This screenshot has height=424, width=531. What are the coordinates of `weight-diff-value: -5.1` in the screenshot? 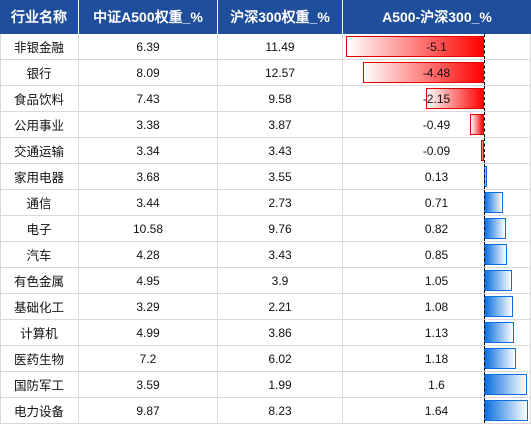 It's located at (436, 46).